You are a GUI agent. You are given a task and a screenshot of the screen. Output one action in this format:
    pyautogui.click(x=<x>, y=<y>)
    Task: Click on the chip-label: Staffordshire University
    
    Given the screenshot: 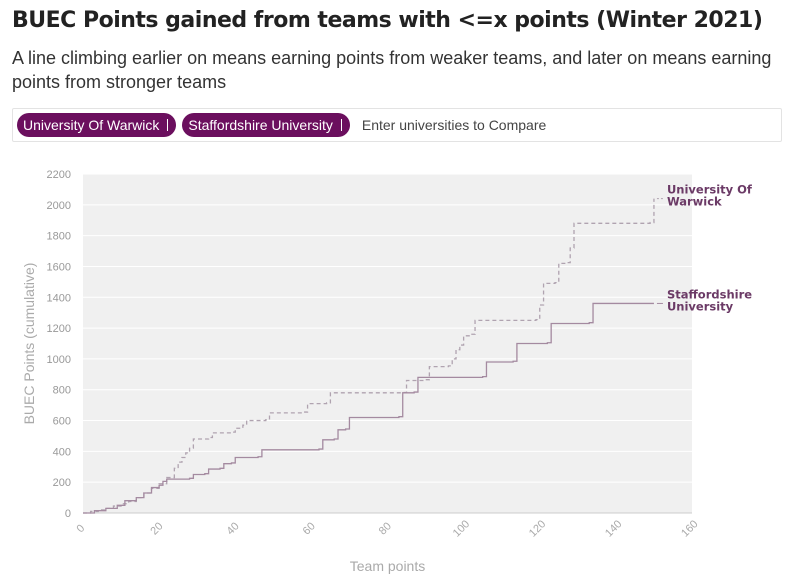 What is the action you would take?
    pyautogui.click(x=260, y=125)
    